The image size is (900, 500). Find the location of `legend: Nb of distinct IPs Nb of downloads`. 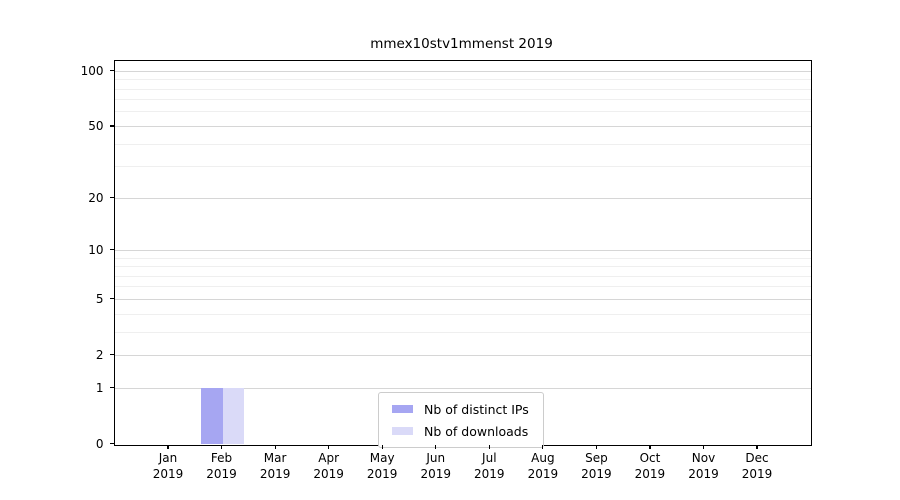

legend: Nb of distinct IPs Nb of downloads is located at coordinates (461, 420).